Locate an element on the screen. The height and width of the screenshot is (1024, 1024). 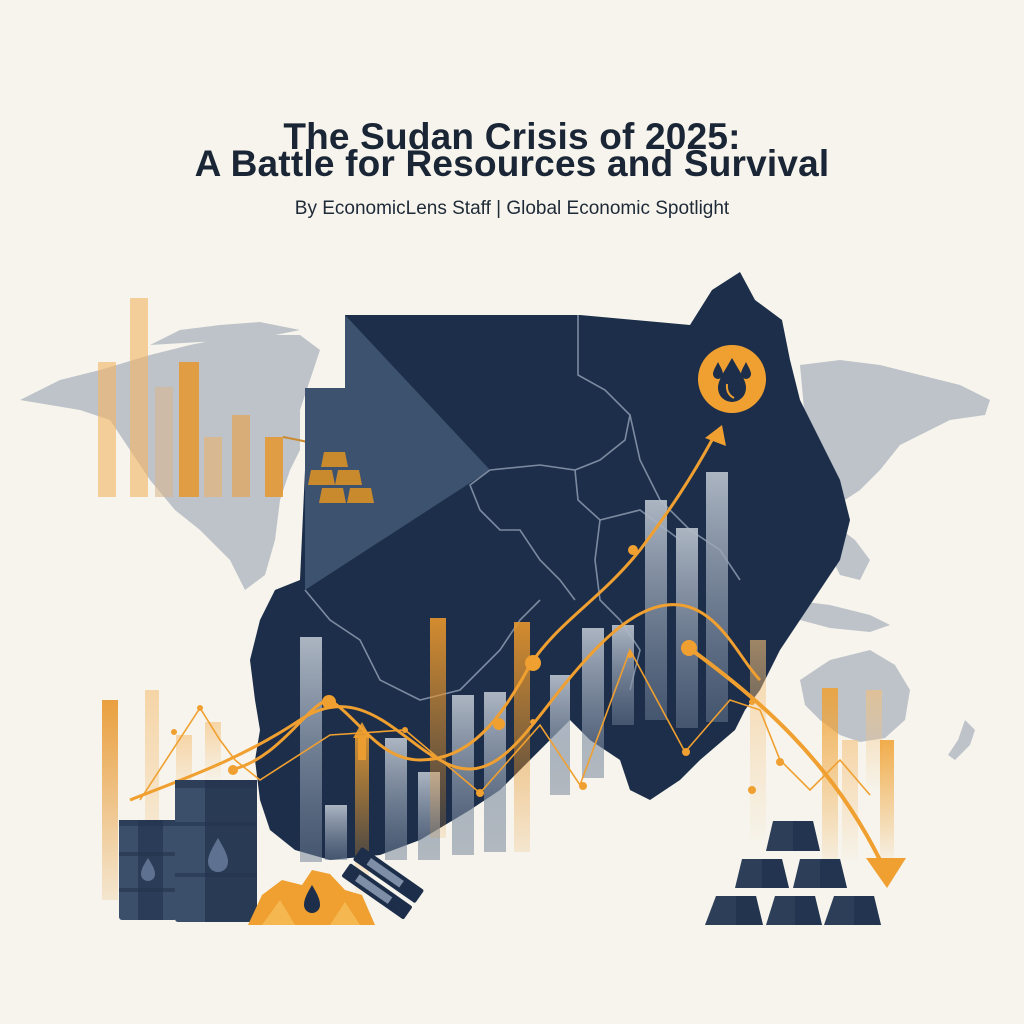
page-title-line-1: The Sudan Crisis of 2025: is located at coordinates (512, 136).